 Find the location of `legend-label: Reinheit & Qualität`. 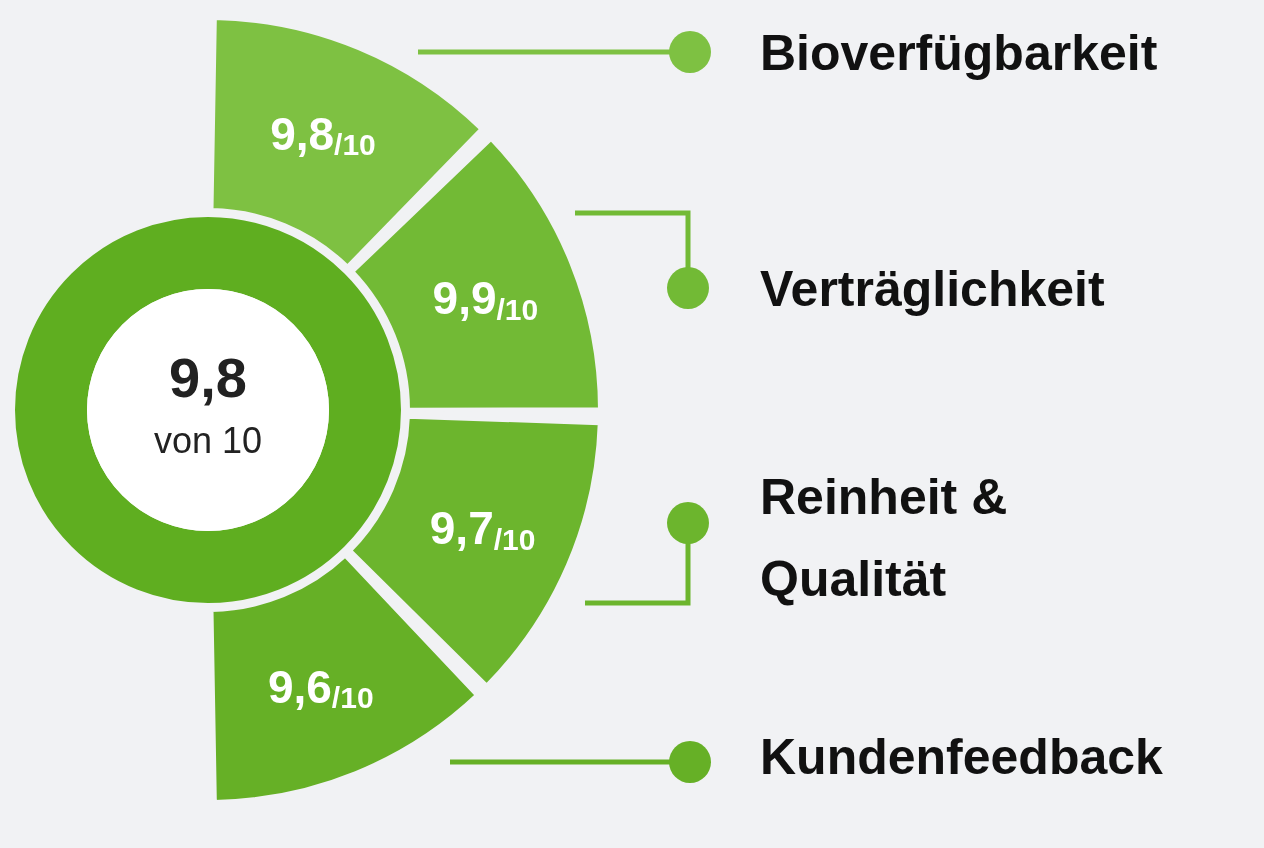

legend-label: Reinheit & Qualität is located at coordinates (884, 538).